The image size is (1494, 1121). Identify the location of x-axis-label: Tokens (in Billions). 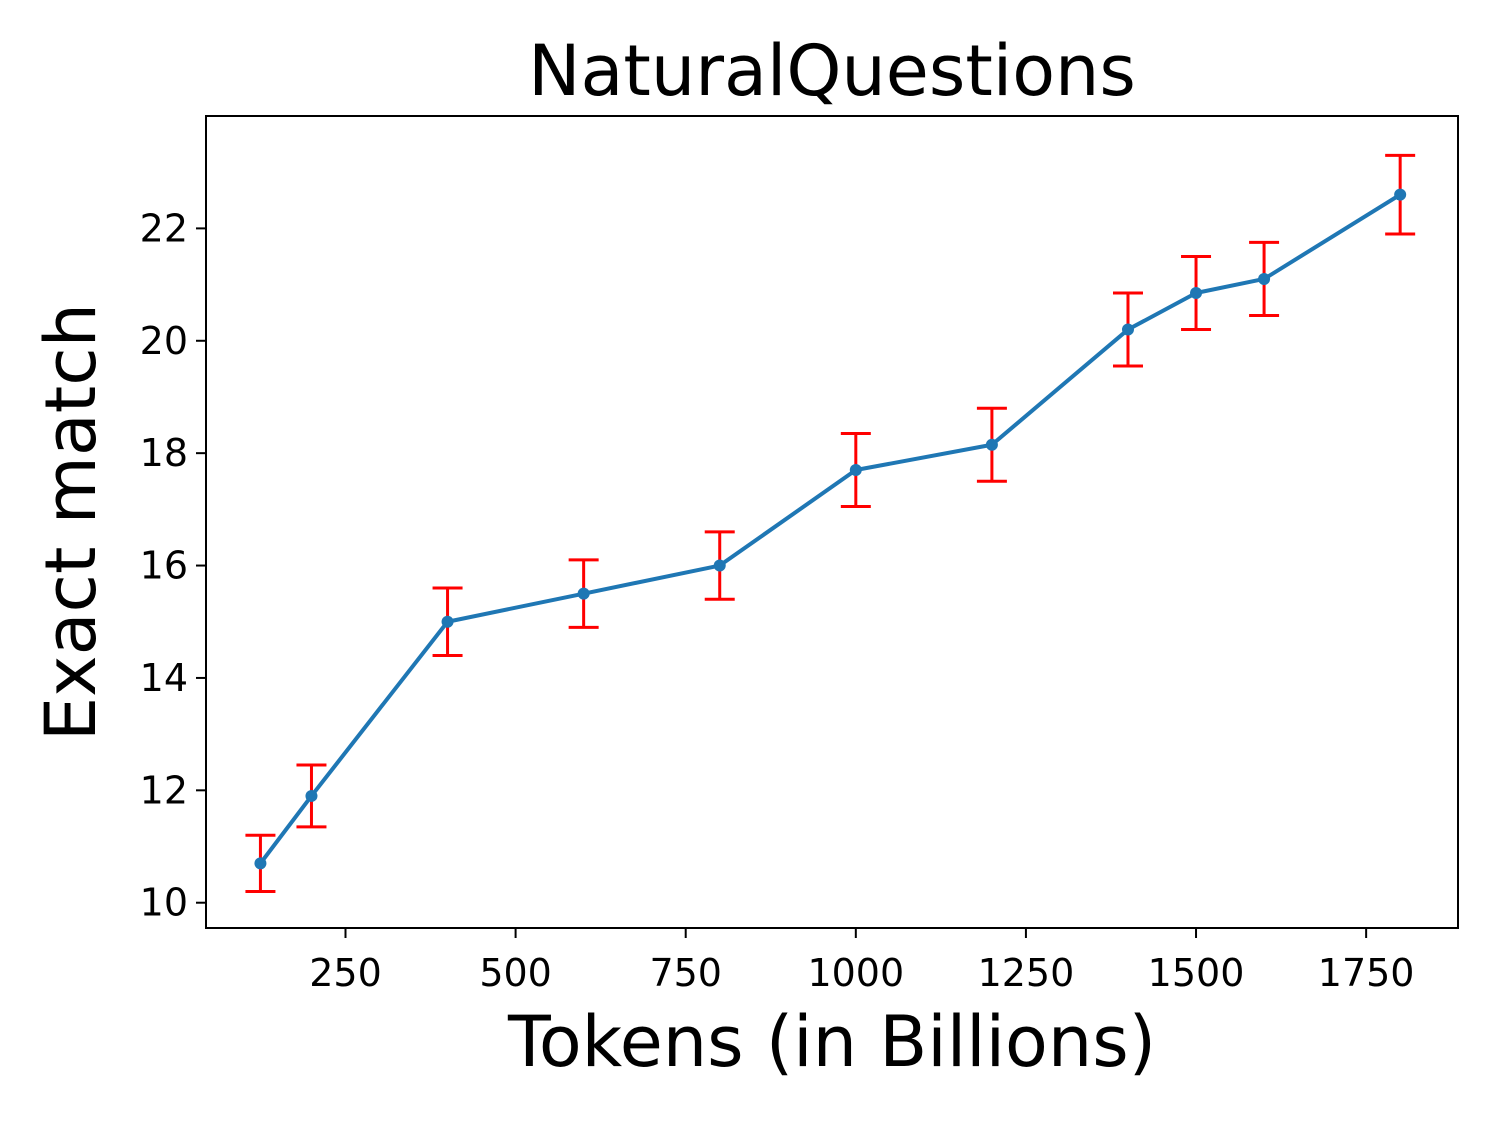
(831, 1042).